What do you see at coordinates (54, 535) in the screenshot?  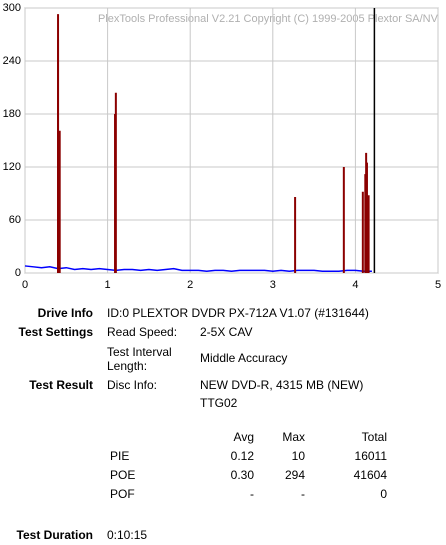 I see `label: Test Duration` at bounding box center [54, 535].